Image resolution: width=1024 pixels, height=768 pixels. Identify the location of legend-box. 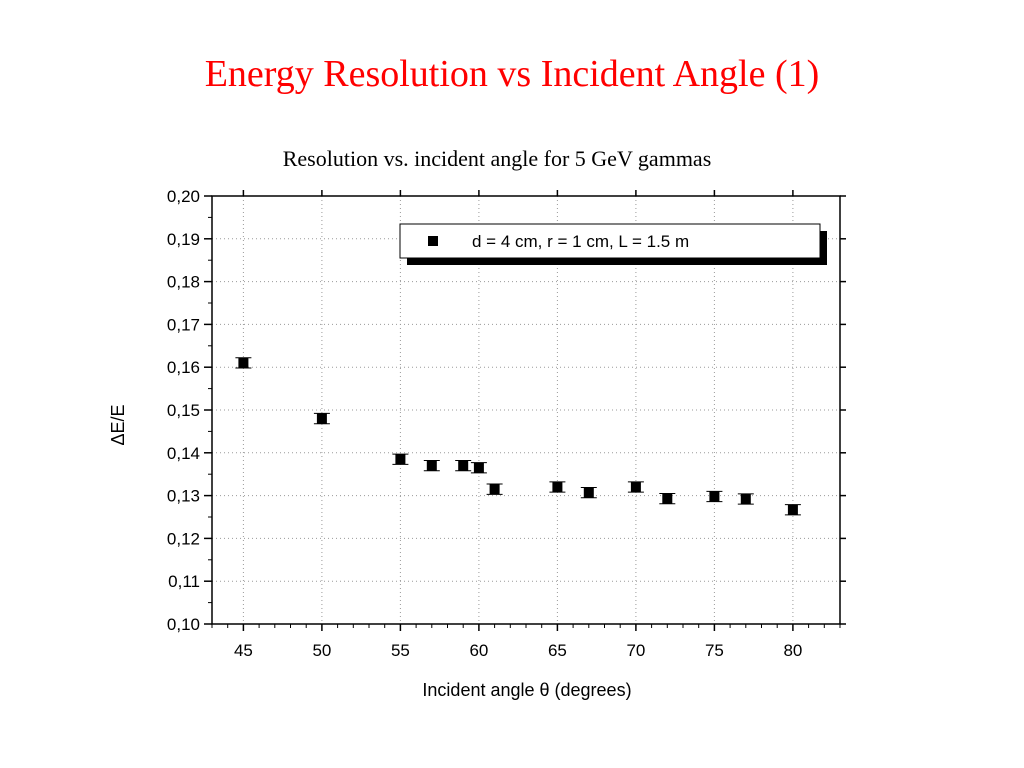
(610, 241).